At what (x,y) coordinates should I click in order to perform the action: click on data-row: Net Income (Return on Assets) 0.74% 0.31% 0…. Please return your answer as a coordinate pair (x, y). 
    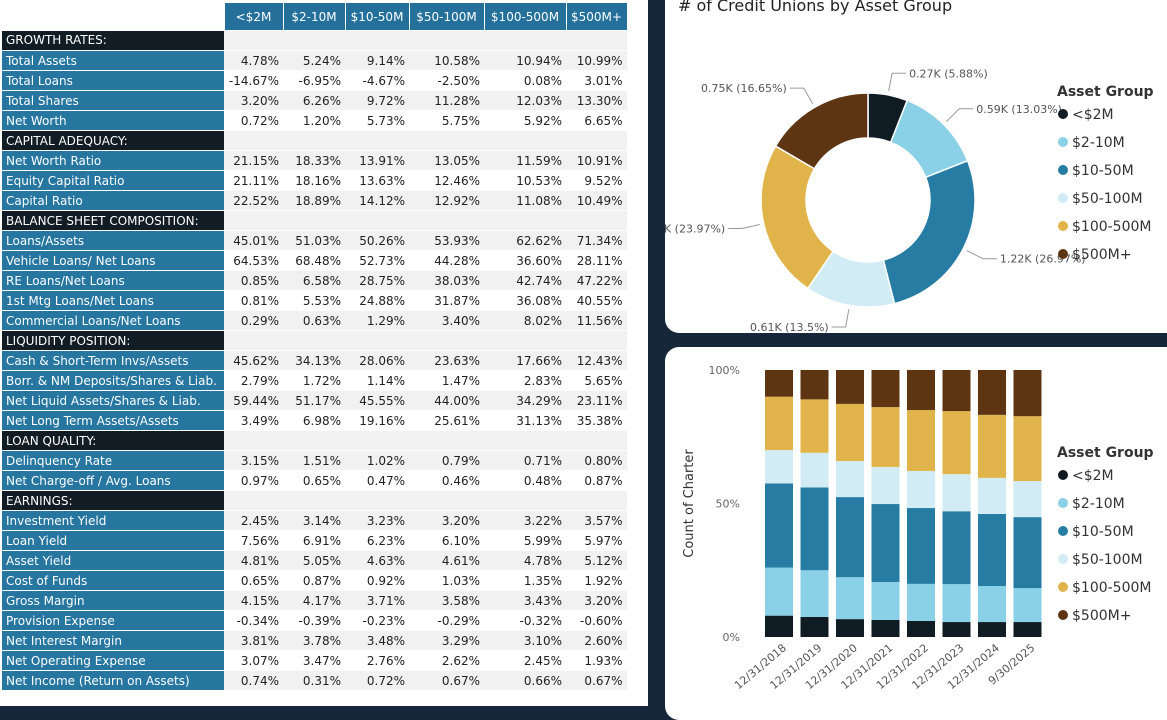
    Looking at the image, I should click on (314, 680).